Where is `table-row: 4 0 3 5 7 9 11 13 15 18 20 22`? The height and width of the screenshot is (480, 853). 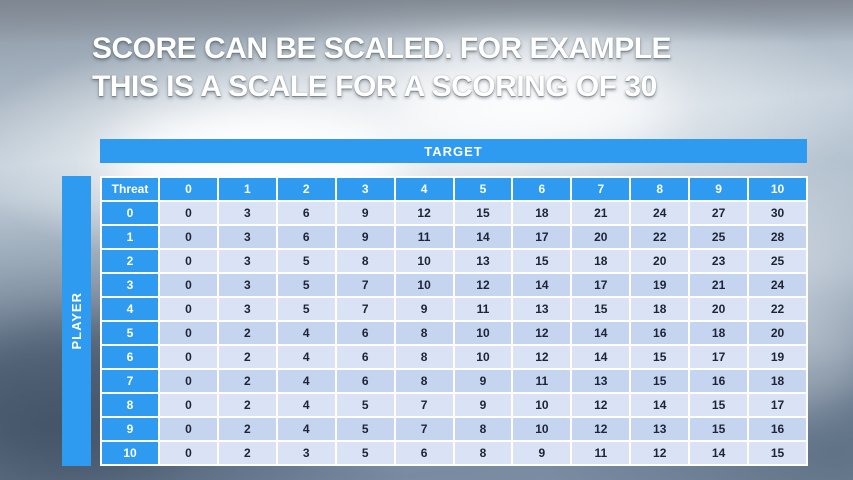 table-row: 4 0 3 5 7 9 11 13 15 18 20 22 is located at coordinates (454, 309).